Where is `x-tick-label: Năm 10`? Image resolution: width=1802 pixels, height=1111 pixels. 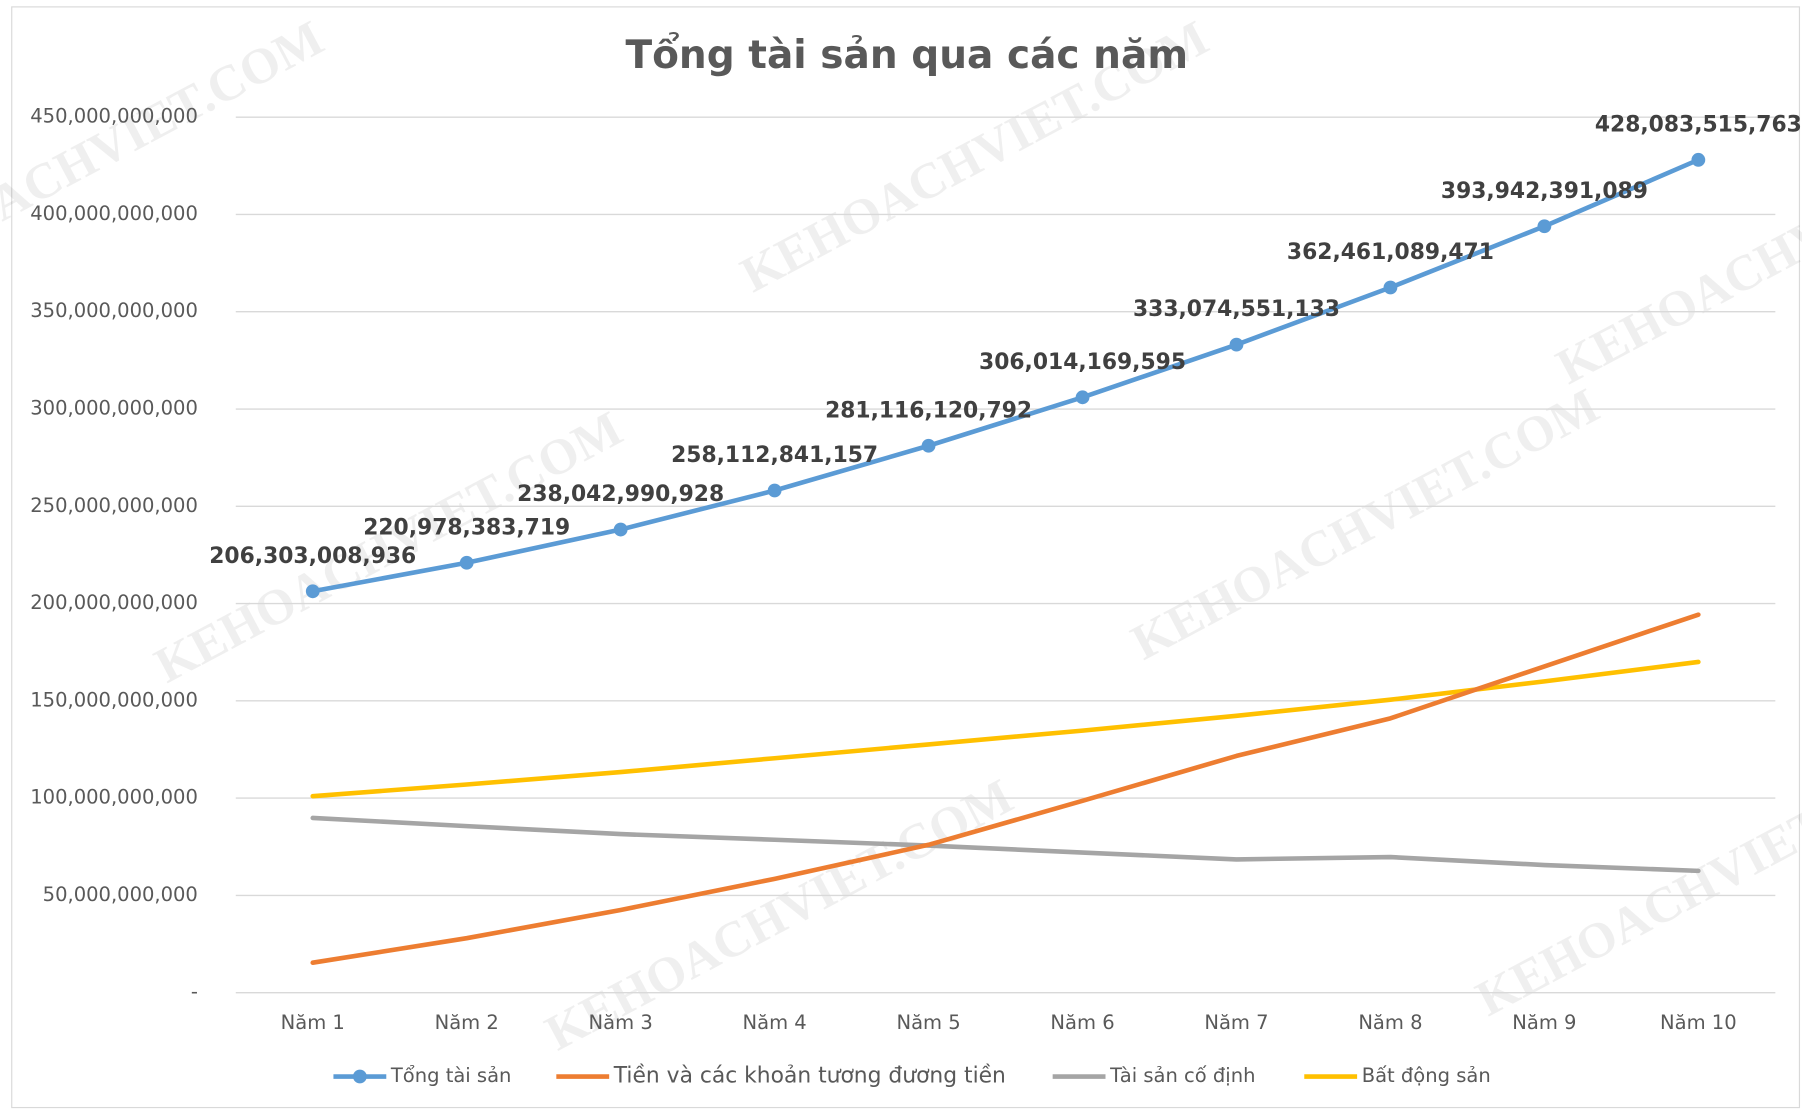
x-tick-label: Năm 10 is located at coordinates (1698, 1022).